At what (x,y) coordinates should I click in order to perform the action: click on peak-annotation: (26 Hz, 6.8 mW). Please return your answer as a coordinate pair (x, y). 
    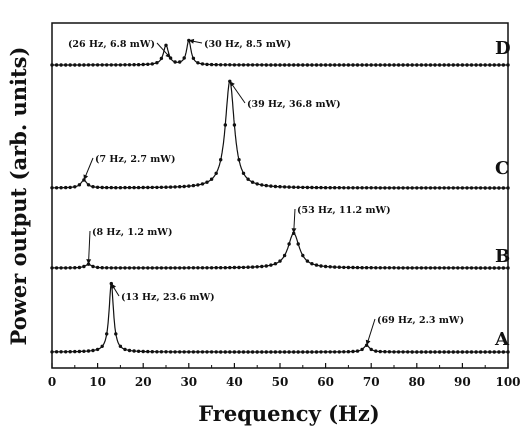
    Looking at the image, I should click on (111, 44).